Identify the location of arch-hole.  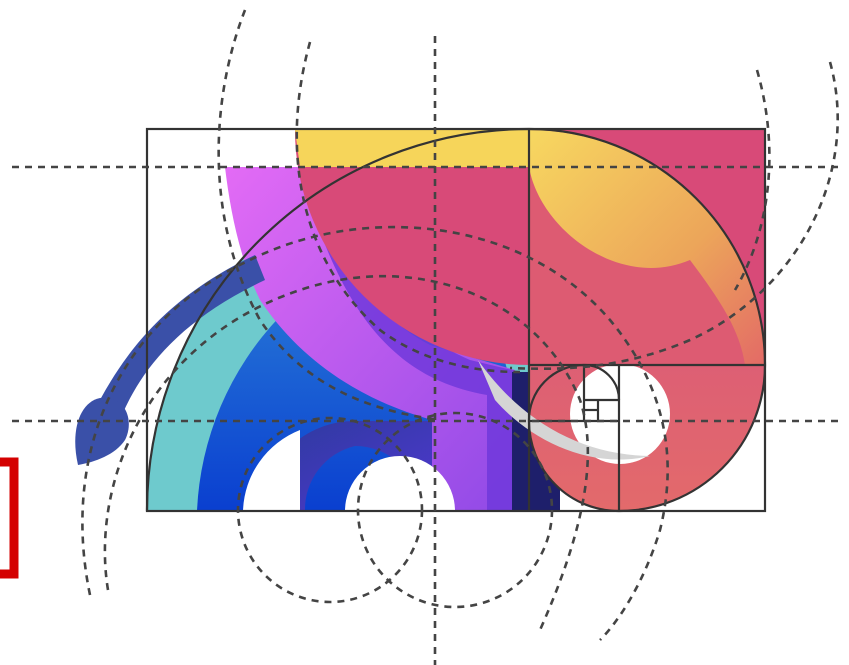
(400, 483).